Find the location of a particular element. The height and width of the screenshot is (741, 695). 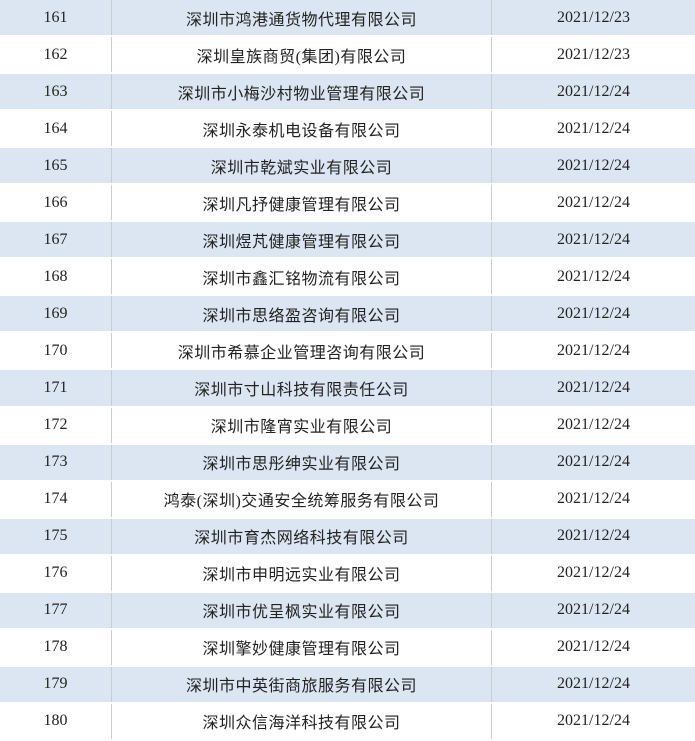

table-row: 173 深圳市思彤绅实业有限公司 2021/12/24 is located at coordinates (347, 463).